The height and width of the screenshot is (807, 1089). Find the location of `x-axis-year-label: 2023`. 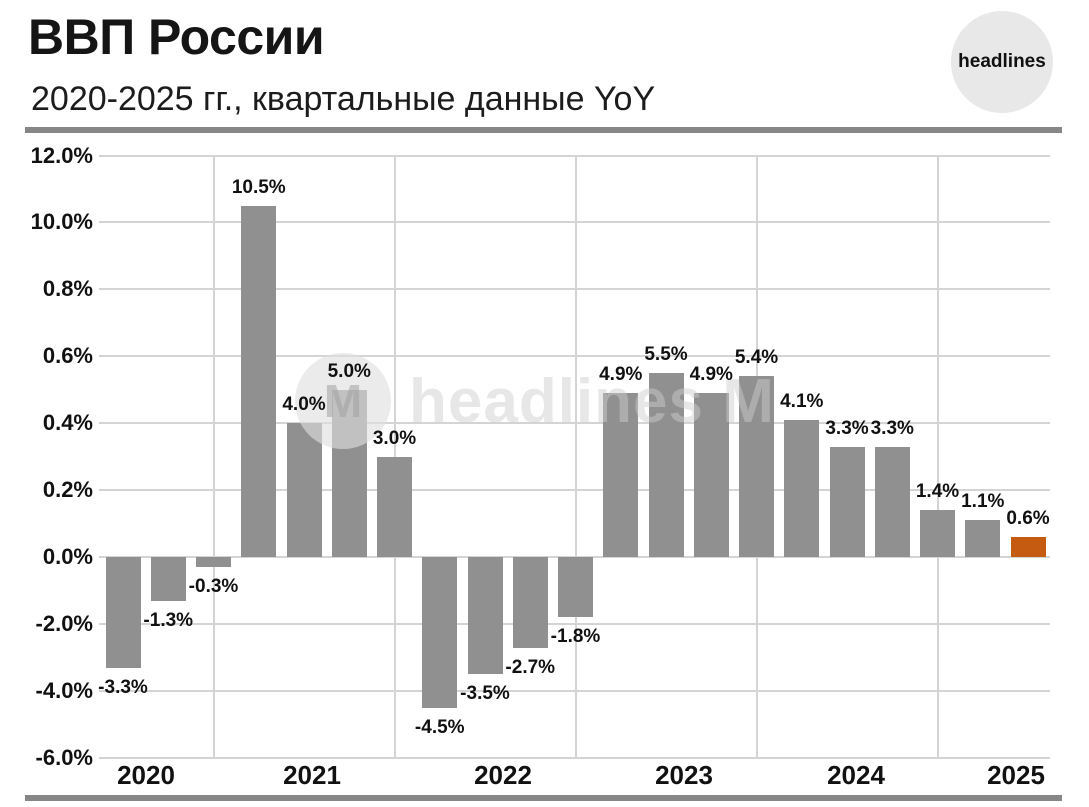

x-axis-year-label: 2023 is located at coordinates (684, 775).